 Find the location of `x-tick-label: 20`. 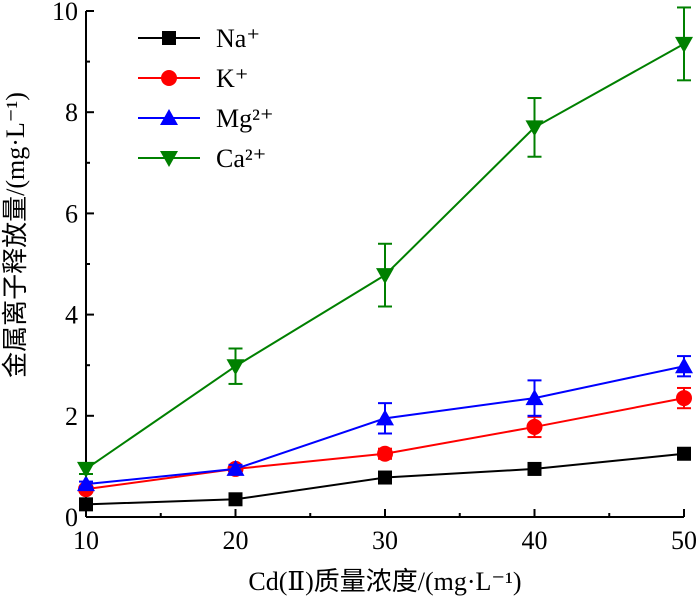

x-tick-label: 20 is located at coordinates (236, 540).